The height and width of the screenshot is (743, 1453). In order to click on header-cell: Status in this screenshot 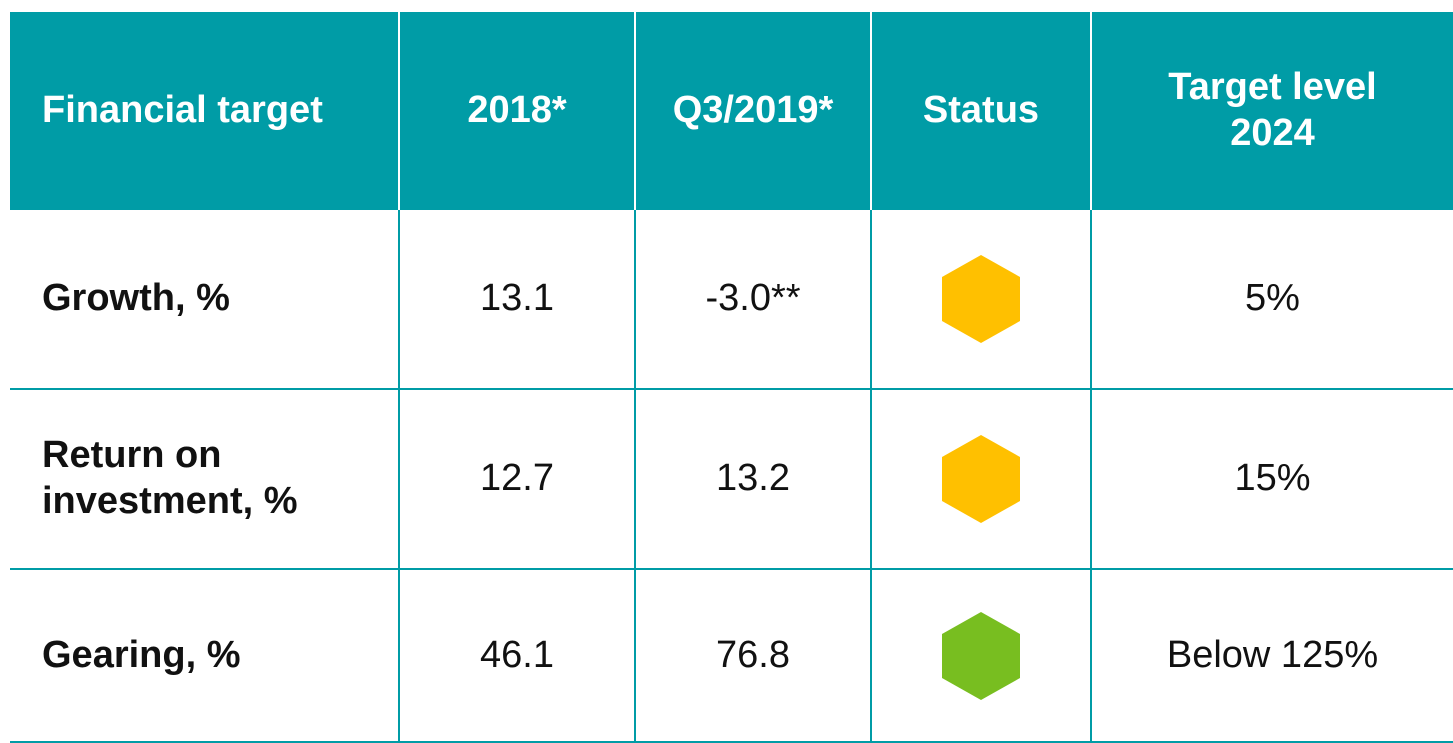, I will do `click(982, 111)`.